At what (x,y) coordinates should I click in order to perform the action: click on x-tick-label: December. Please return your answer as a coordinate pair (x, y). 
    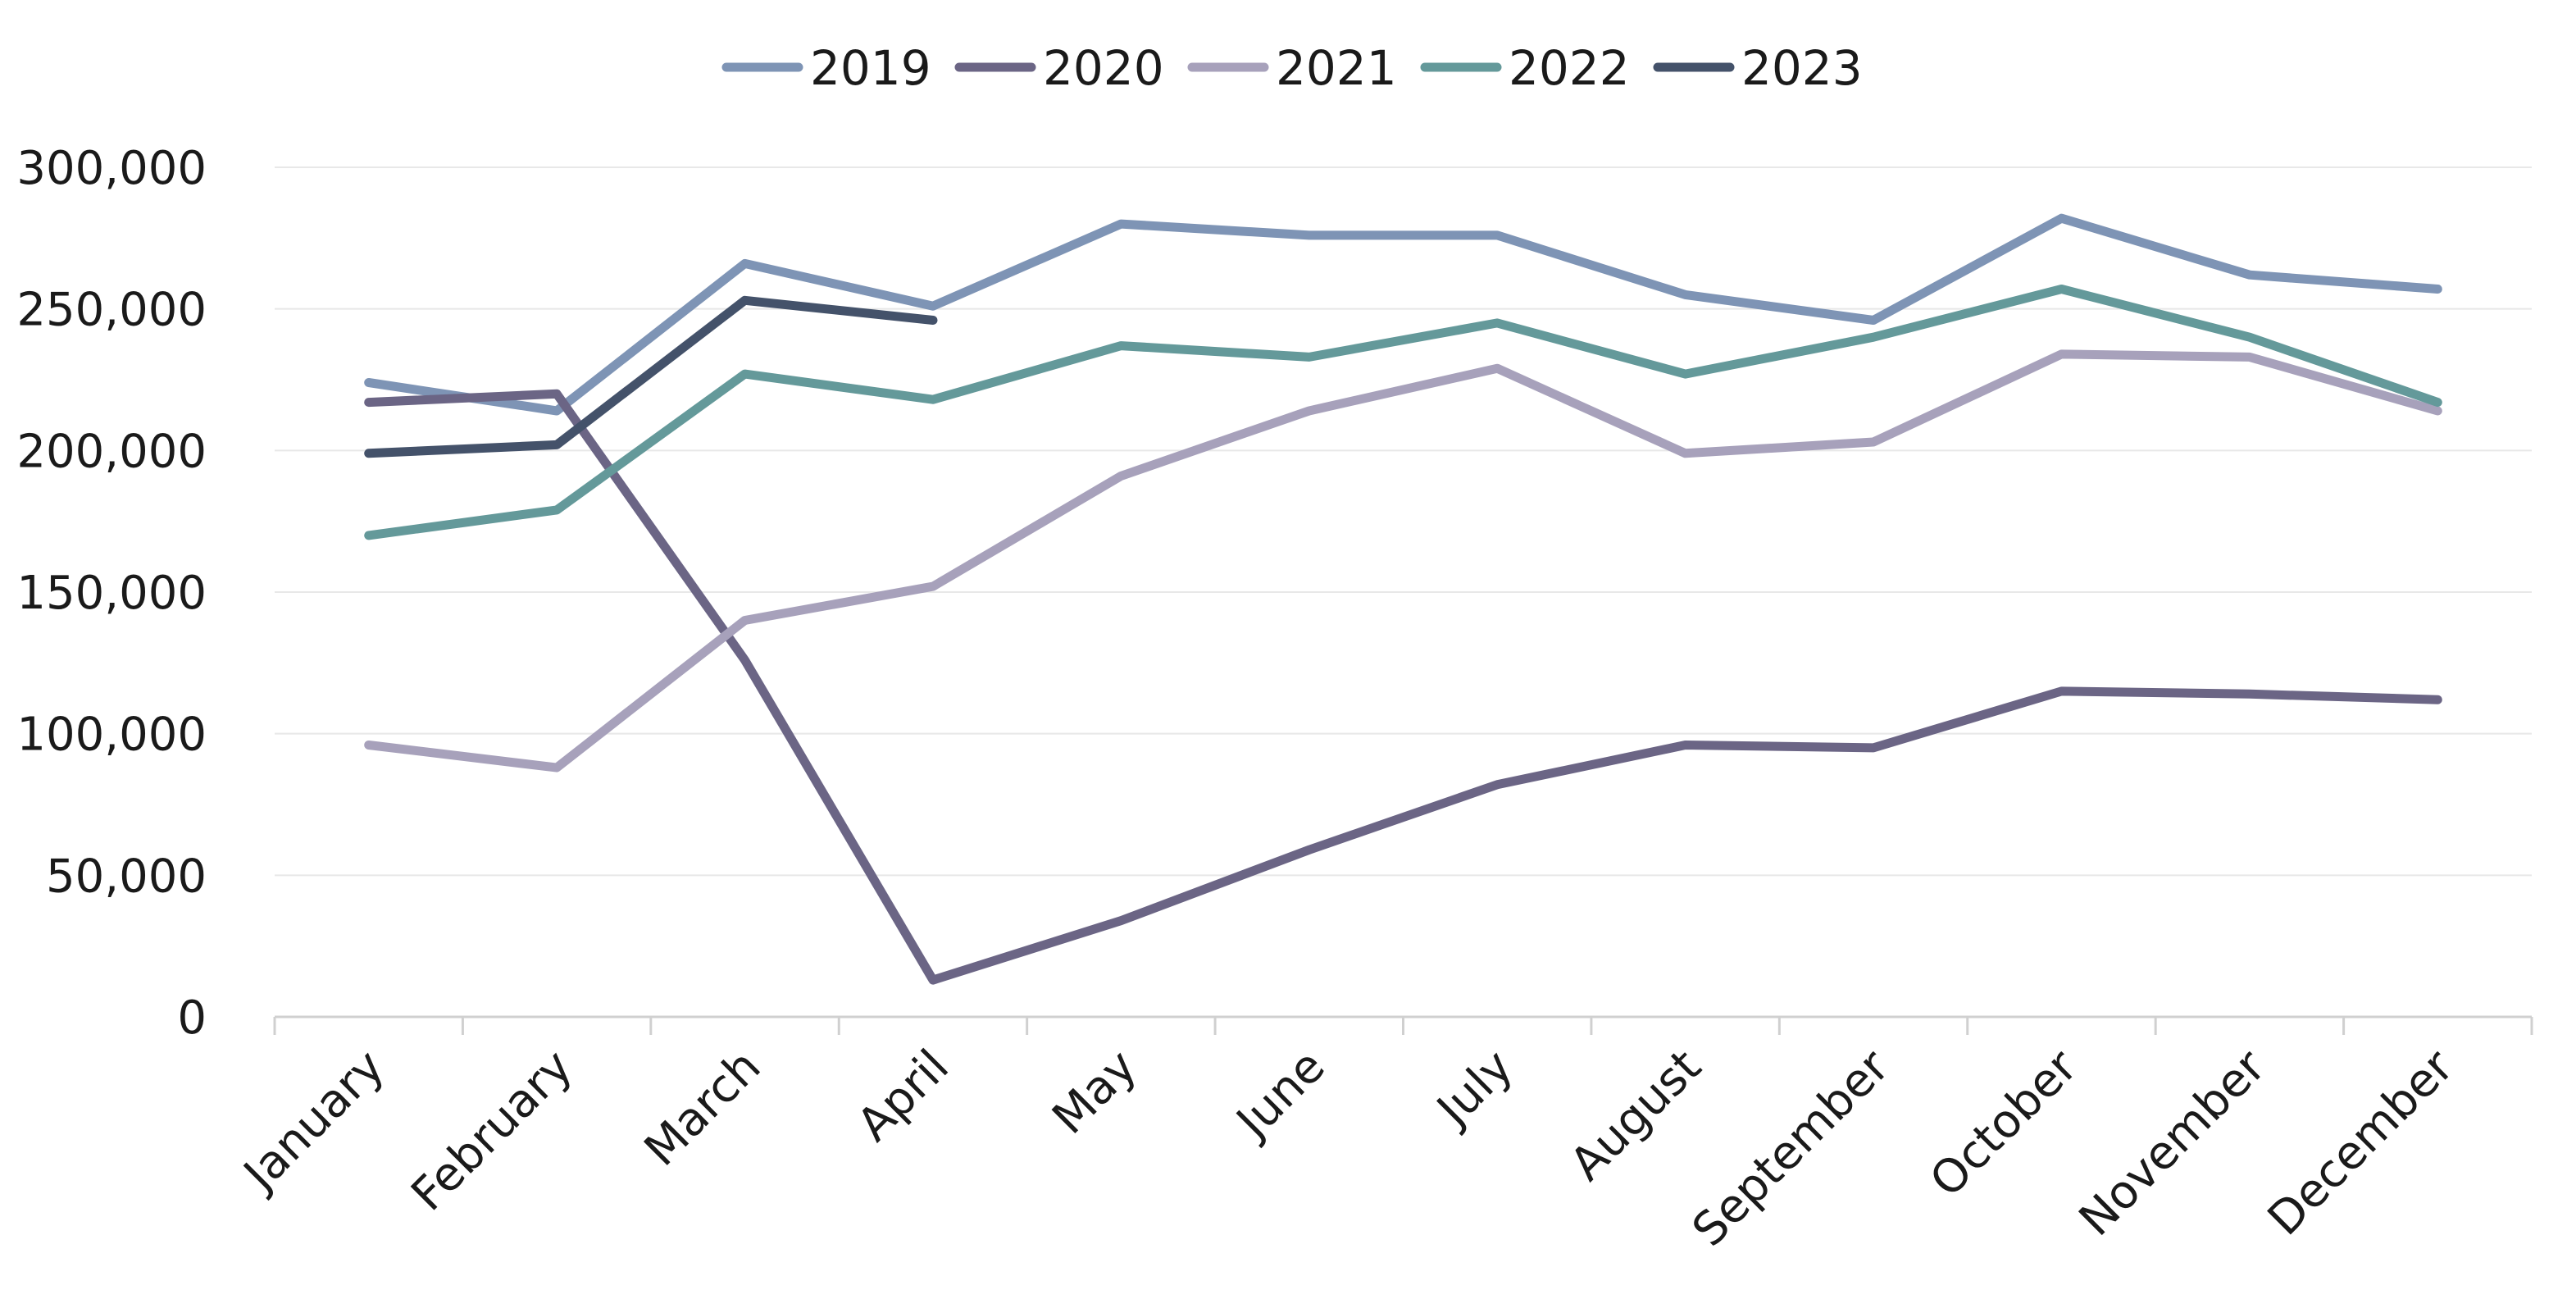
    Looking at the image, I should click on (2361, 1142).